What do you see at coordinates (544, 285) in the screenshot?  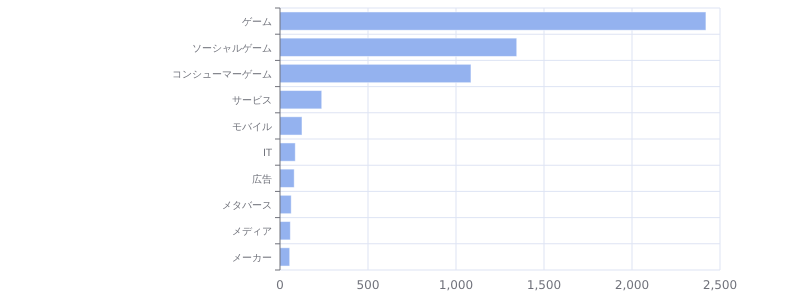 I see `x-tick-label: 1,500` at bounding box center [544, 285].